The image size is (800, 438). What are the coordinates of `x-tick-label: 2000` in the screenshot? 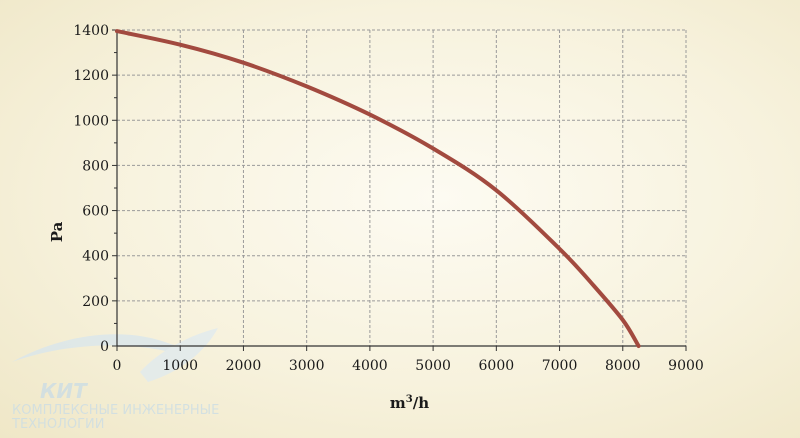 It's located at (244, 366).